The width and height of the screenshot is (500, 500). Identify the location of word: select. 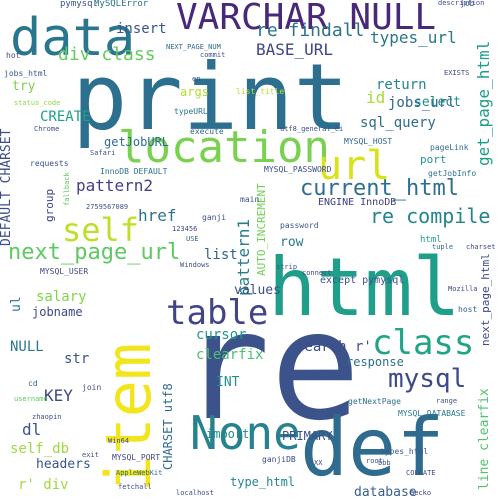
(437, 102).